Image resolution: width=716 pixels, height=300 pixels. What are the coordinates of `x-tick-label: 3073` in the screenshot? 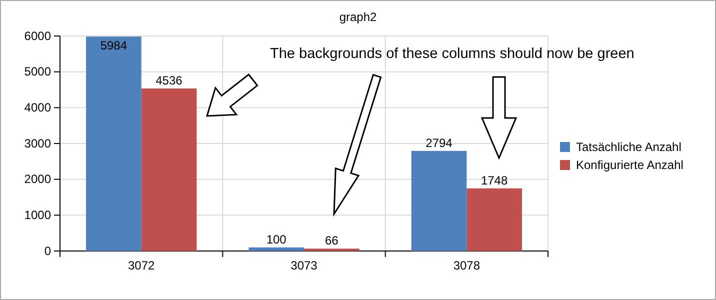 It's located at (304, 265).